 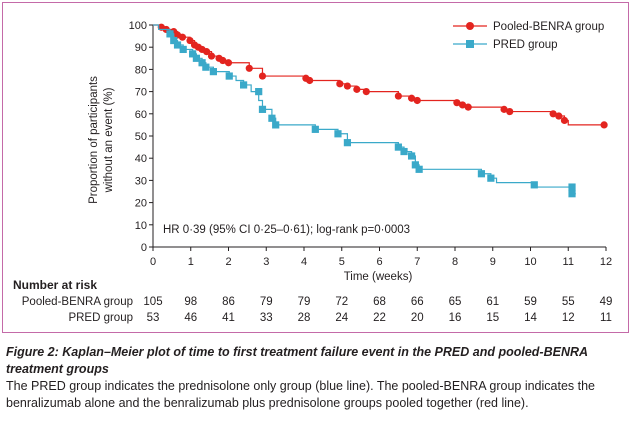 I want to click on legend-label-benra: Pooled-BENRA group, so click(x=548, y=27).